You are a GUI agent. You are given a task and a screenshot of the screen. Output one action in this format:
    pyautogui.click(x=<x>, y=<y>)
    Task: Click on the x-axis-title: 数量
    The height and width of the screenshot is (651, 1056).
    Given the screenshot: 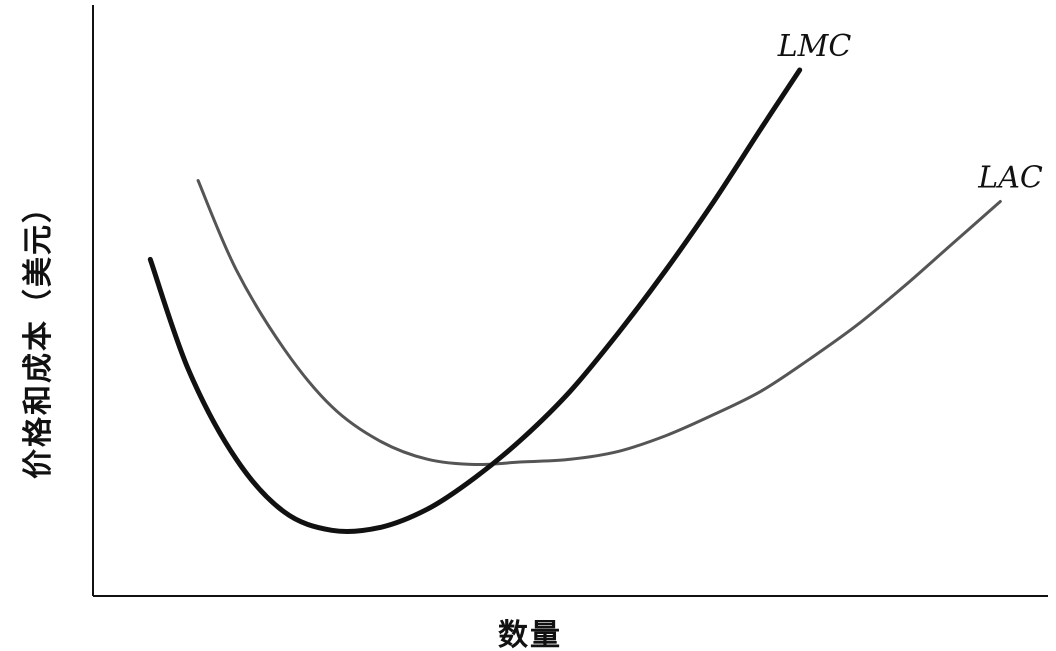 What is the action you would take?
    pyautogui.click(x=530, y=634)
    